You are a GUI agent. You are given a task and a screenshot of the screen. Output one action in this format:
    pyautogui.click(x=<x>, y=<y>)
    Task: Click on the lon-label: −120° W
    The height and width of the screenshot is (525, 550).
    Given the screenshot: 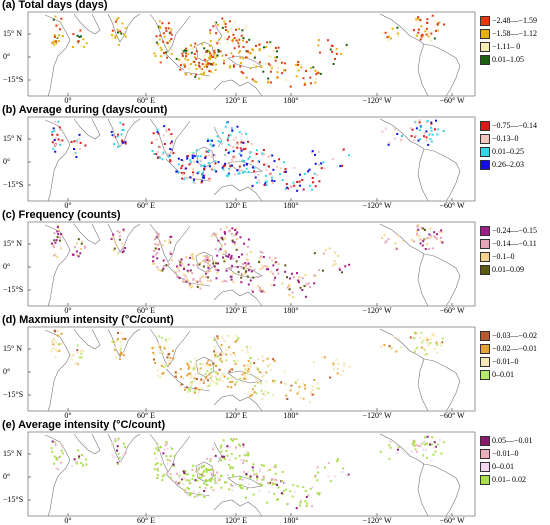 What is the action you would take?
    pyautogui.click(x=377, y=205)
    